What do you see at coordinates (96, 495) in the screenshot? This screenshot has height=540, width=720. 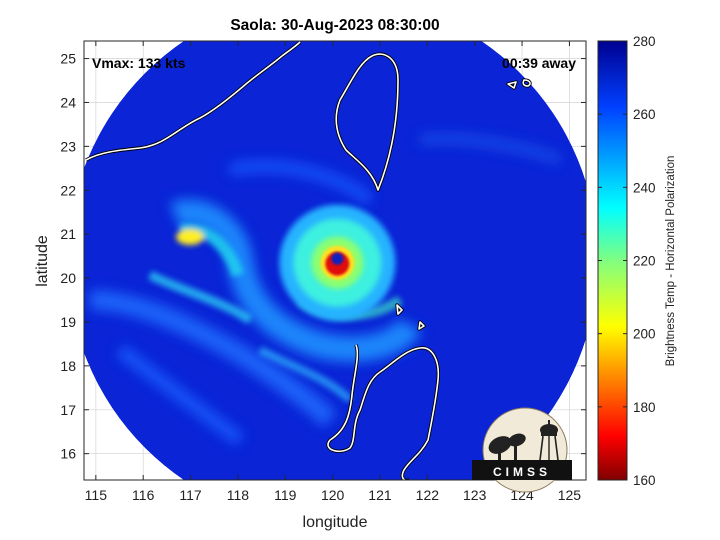 I see `x-tick-label: 115` at bounding box center [96, 495].